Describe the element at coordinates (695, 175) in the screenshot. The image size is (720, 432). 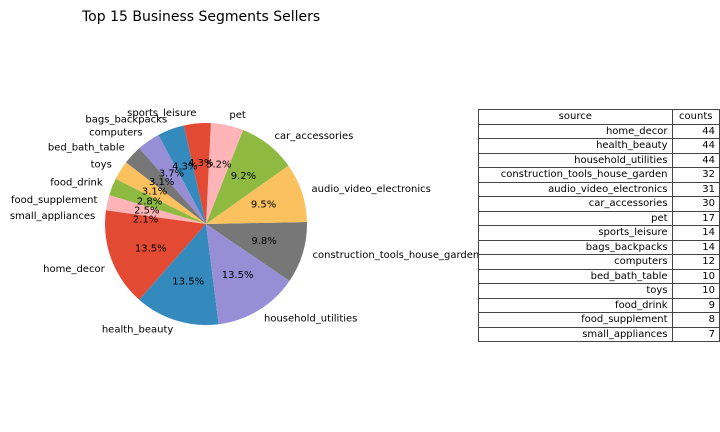
I see `table-cell-counts: 32` at that location.